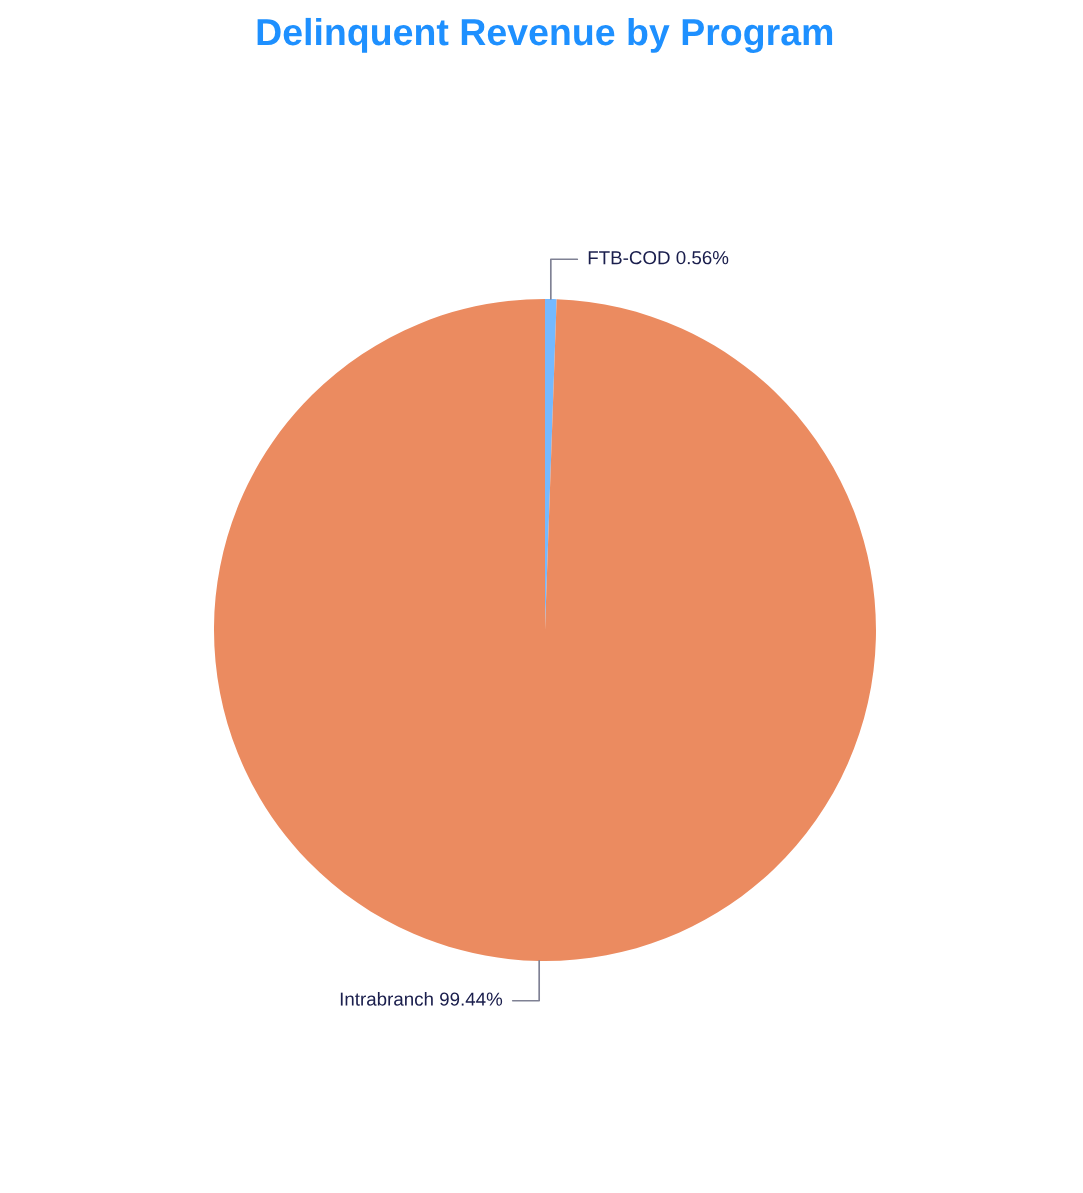 The width and height of the screenshot is (1083, 1193). What do you see at coordinates (421, 998) in the screenshot?
I see `slice-label: Intrabranch 99.44%` at bounding box center [421, 998].